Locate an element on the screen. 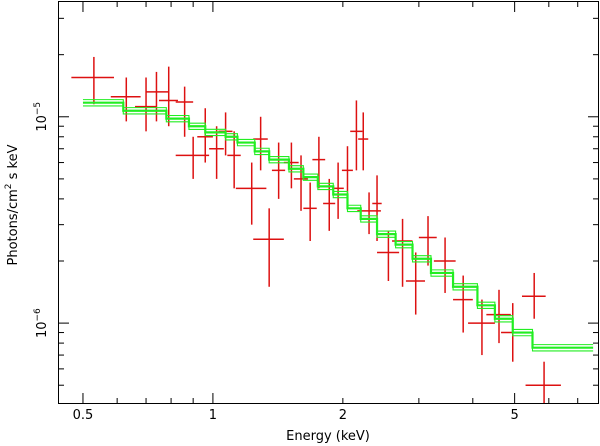 Image resolution: width=600 pixels, height=446 pixels. x-axis-title: Energy (keV) is located at coordinates (328, 436).